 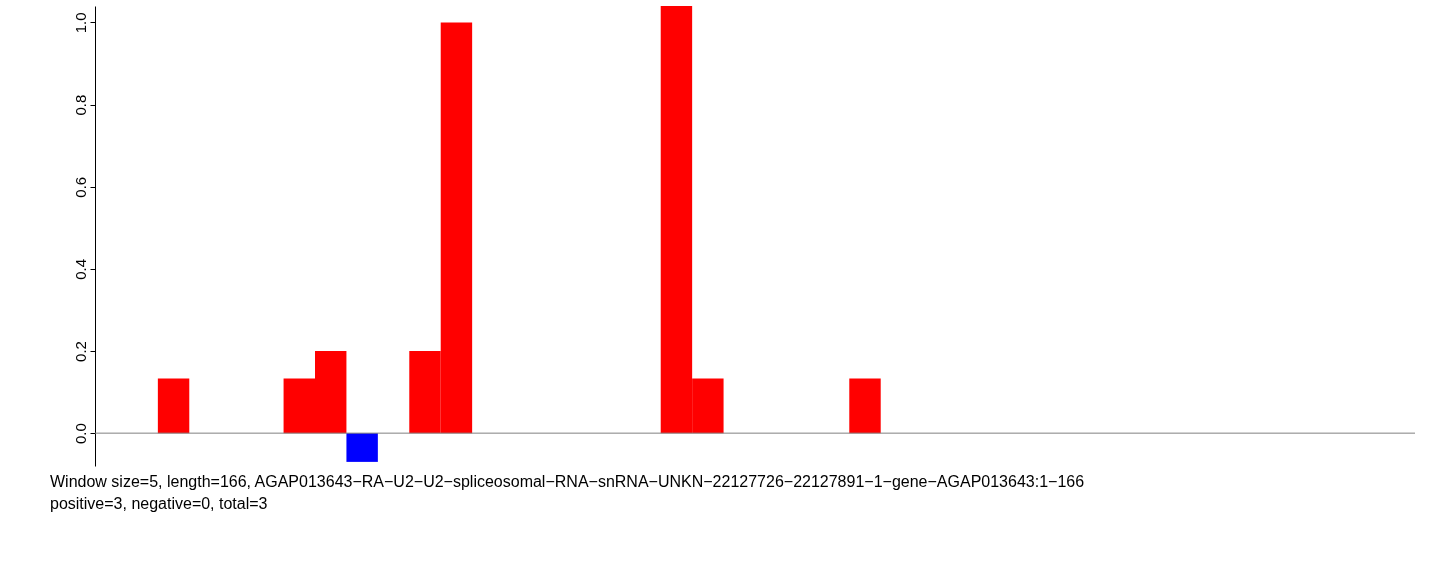 What do you see at coordinates (159, 503) in the screenshot?
I see `text: positive=3, negative=0, total=3` at bounding box center [159, 503].